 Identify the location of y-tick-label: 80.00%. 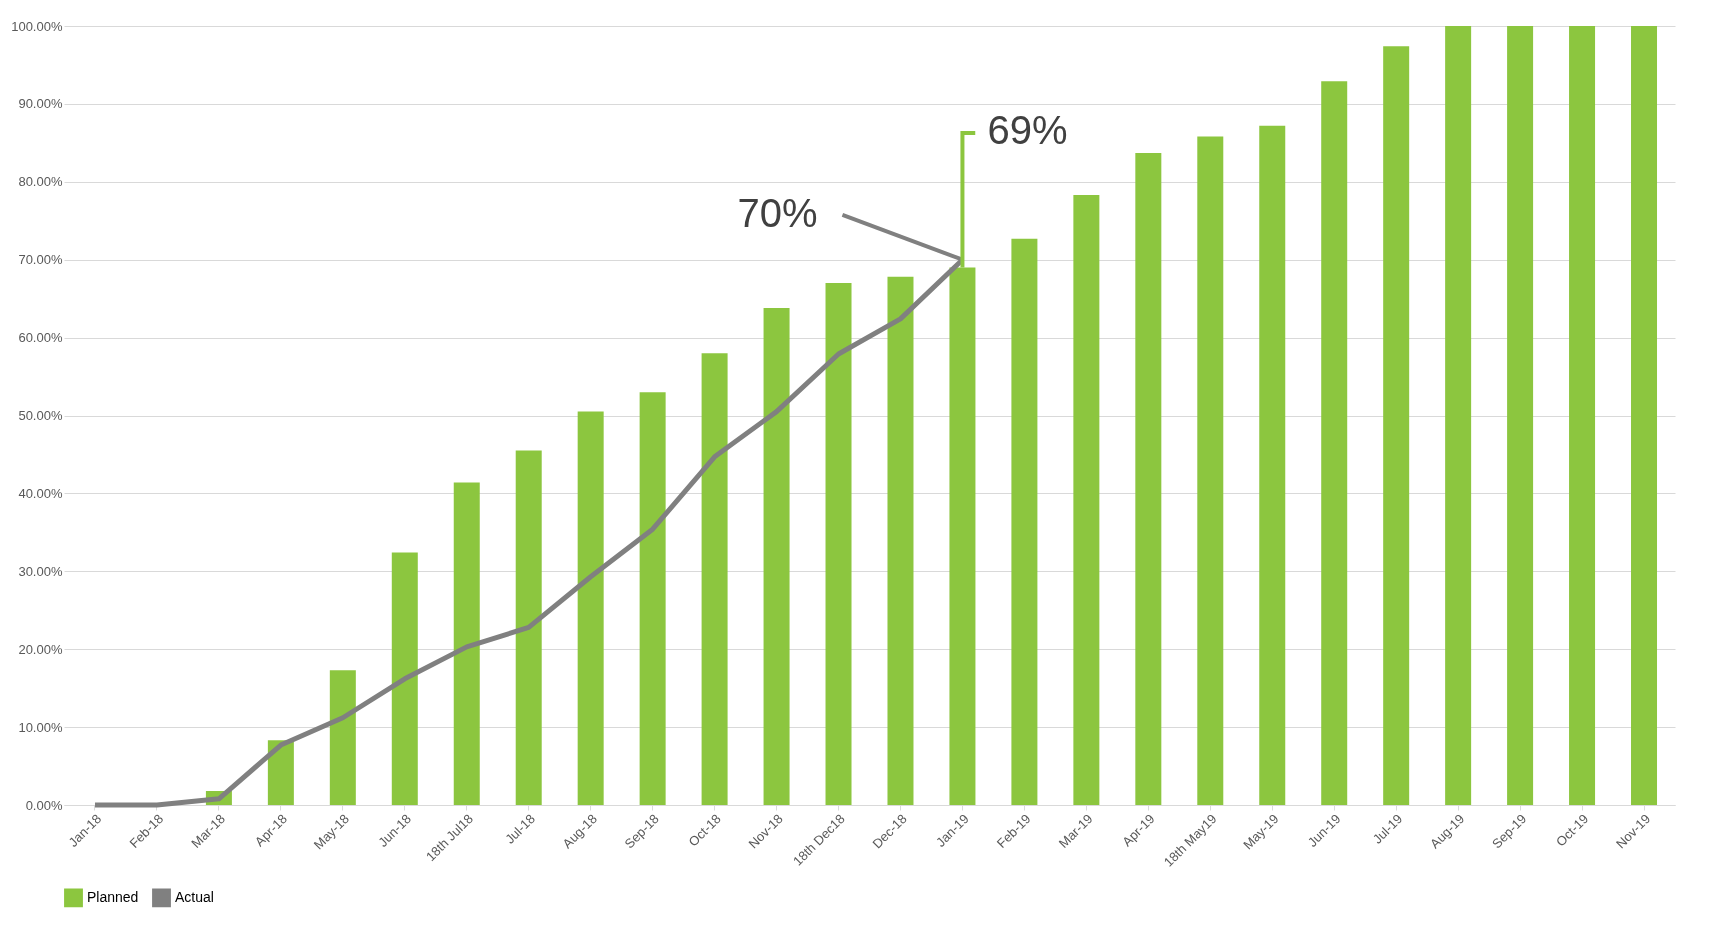
(40, 182).